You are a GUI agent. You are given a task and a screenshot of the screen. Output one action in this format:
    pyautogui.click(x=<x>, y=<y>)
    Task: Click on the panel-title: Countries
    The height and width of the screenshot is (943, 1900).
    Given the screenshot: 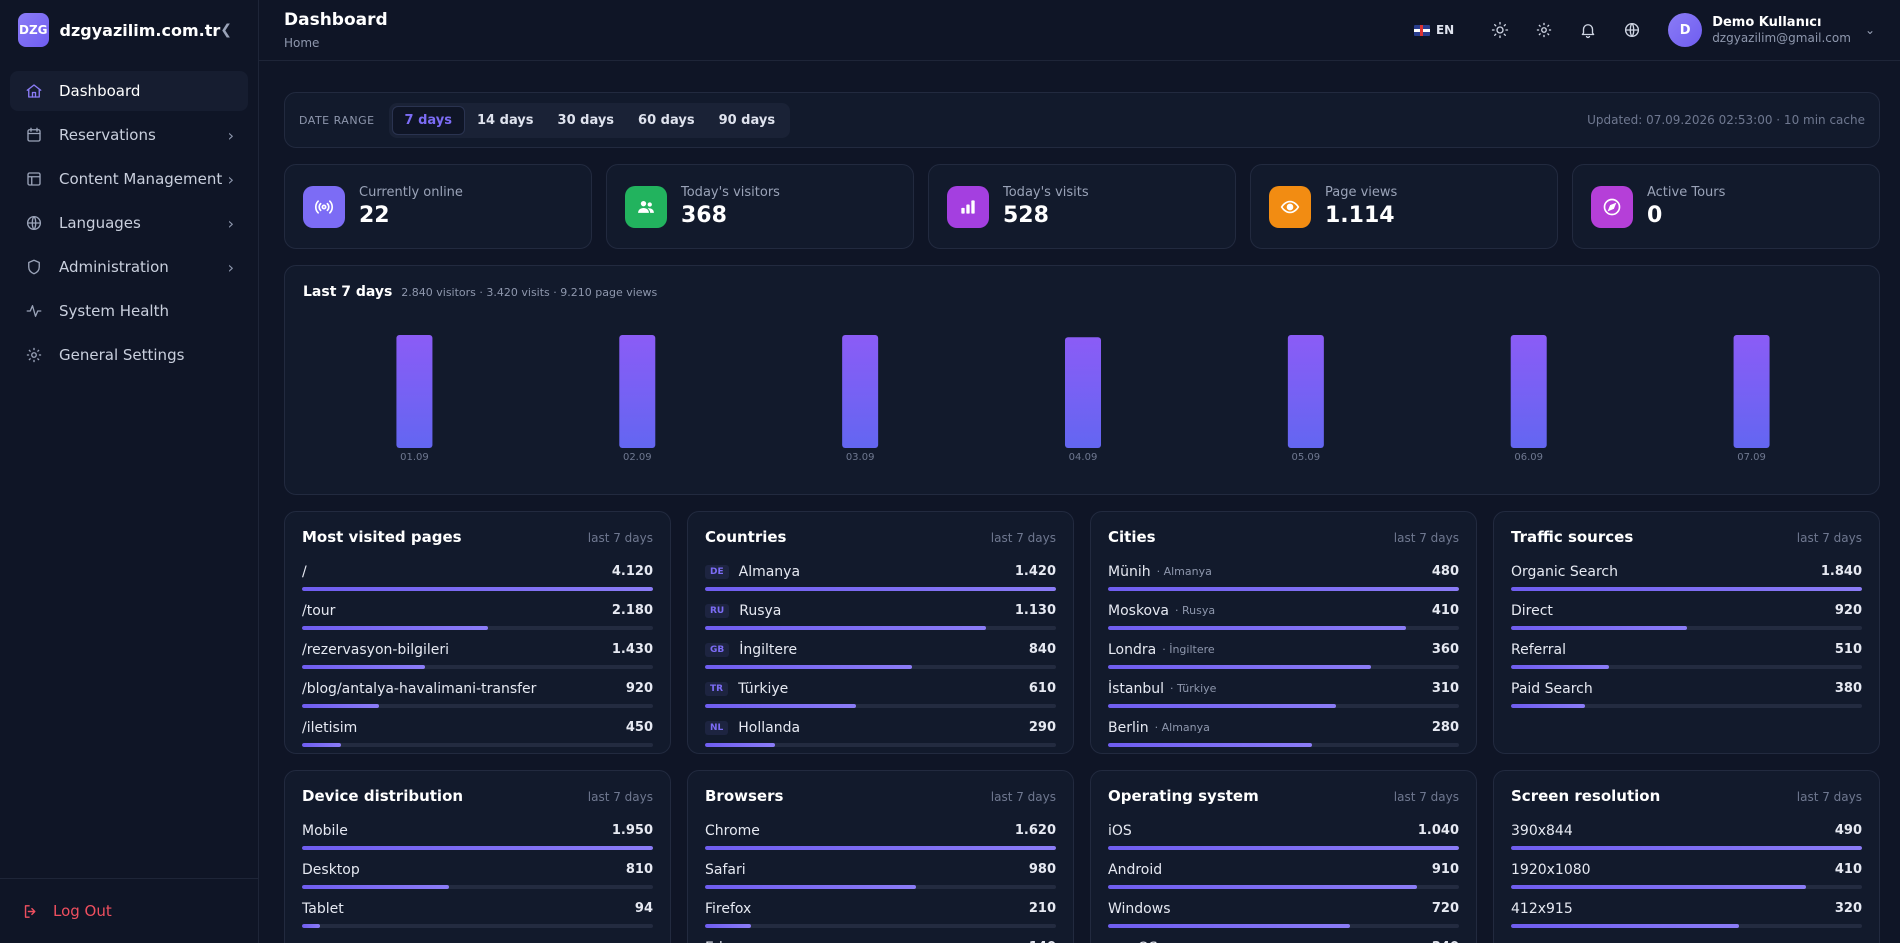 What is the action you would take?
    pyautogui.click(x=746, y=537)
    